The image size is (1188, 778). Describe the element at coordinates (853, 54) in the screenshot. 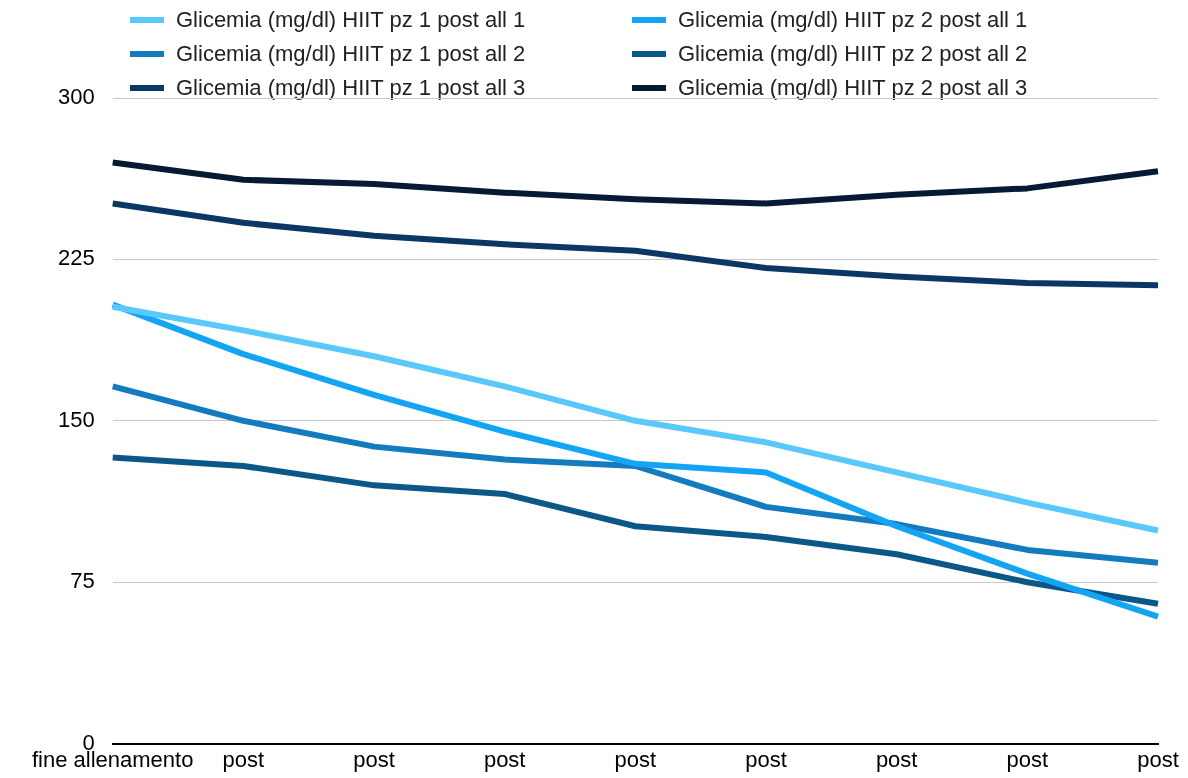

I see `legend-label: Glicemia (mg/dl) HIIT pz 2 post all 2` at that location.